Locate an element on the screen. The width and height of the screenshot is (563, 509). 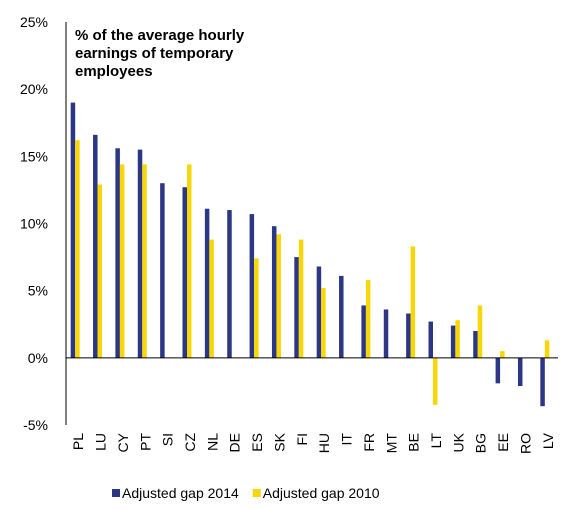
x-tick-label: UK is located at coordinates (458, 442).